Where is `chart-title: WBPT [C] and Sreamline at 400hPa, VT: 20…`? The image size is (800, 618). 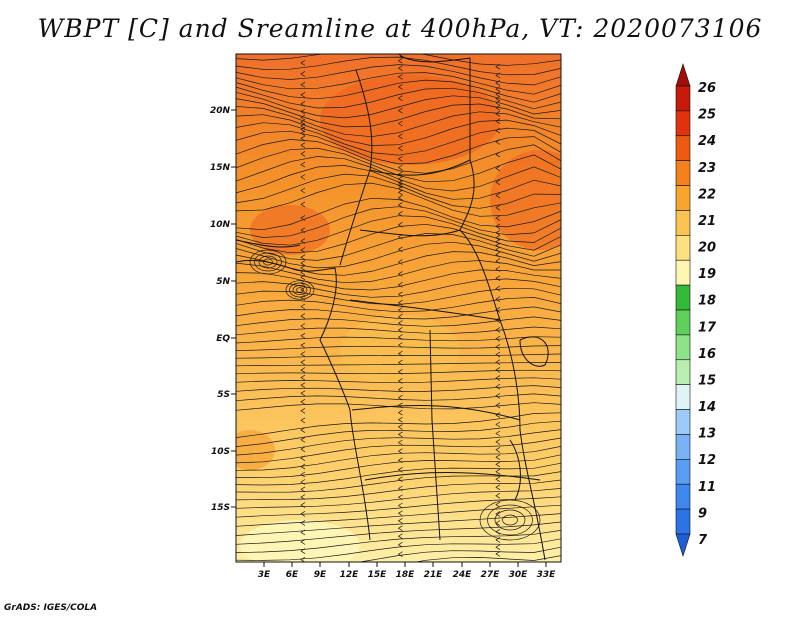 chart-title: WBPT [C] and Sreamline at 400hPa, VT: 20… is located at coordinates (400, 28).